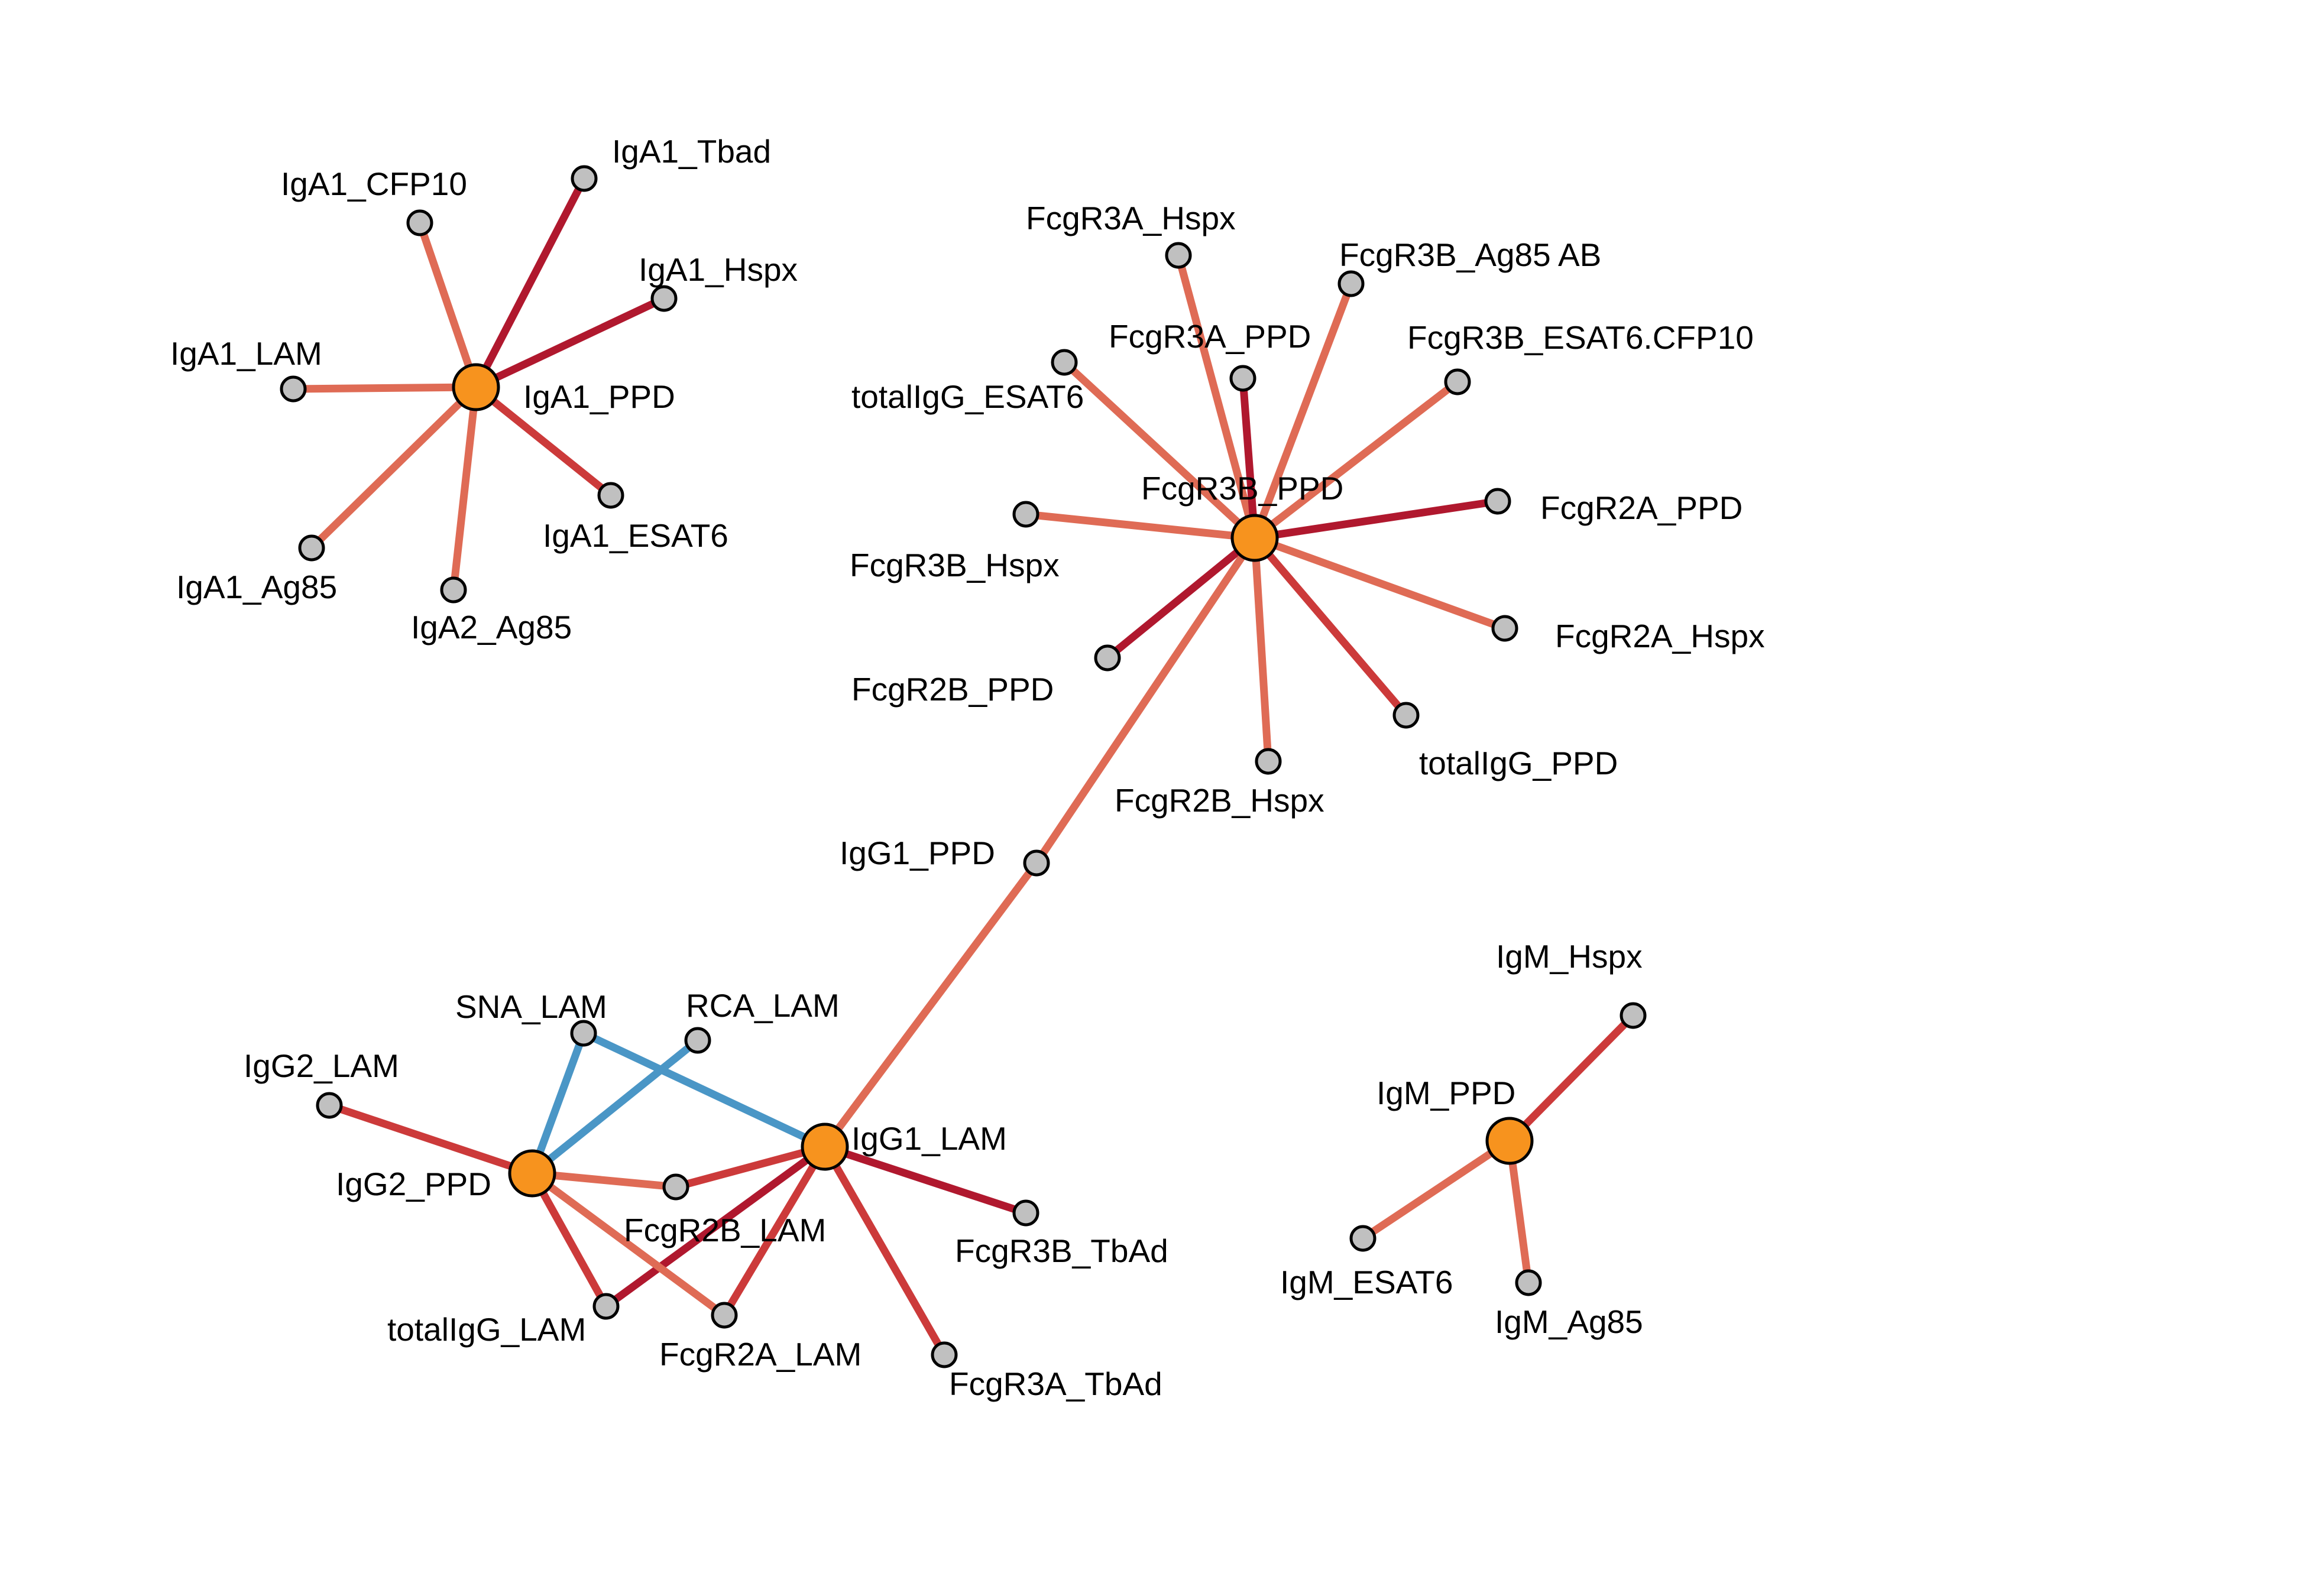 Image resolution: width=2306 pixels, height=1596 pixels. What do you see at coordinates (1268, 761) in the screenshot?
I see `node-fcgr2b-hspx` at bounding box center [1268, 761].